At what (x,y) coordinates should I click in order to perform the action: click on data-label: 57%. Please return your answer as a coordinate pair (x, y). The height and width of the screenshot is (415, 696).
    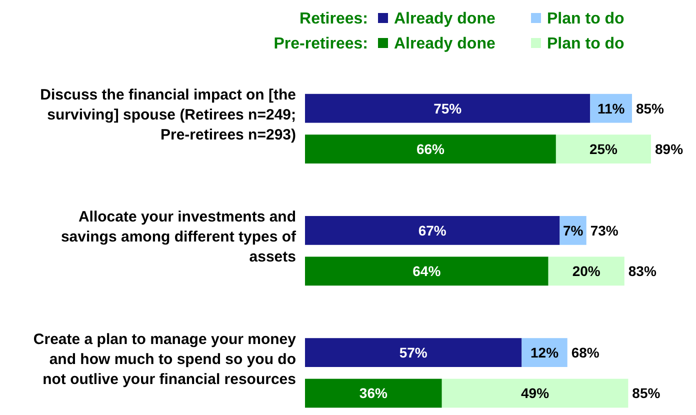
    Looking at the image, I should click on (413, 352).